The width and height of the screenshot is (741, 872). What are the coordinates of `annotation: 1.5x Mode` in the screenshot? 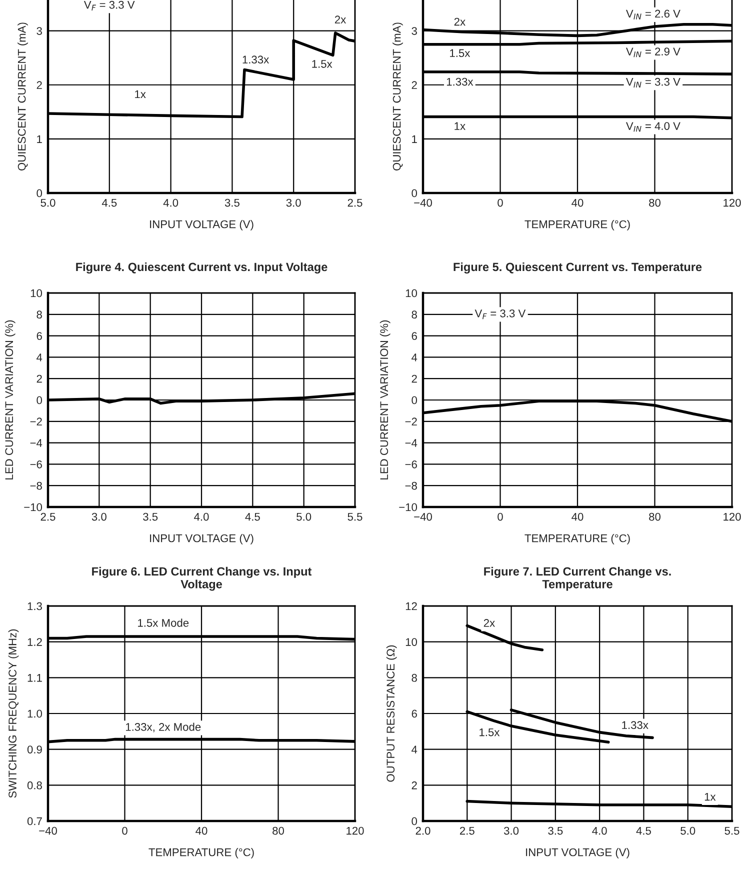 It's located at (163, 622).